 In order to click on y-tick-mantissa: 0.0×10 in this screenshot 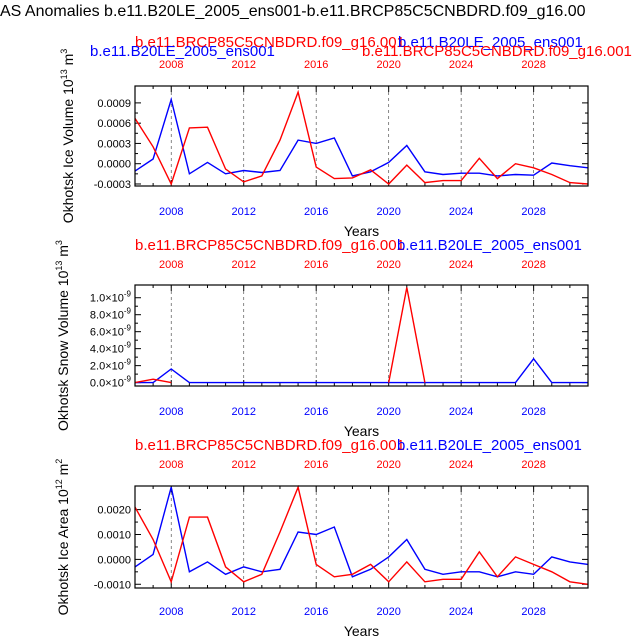, I will do `click(107, 384)`.